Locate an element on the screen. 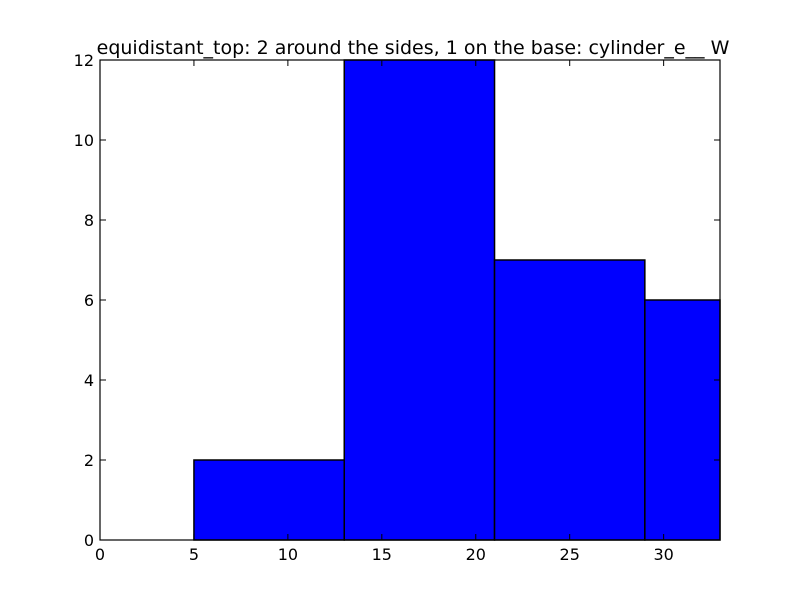  x-tick-label: 20 is located at coordinates (476, 554).